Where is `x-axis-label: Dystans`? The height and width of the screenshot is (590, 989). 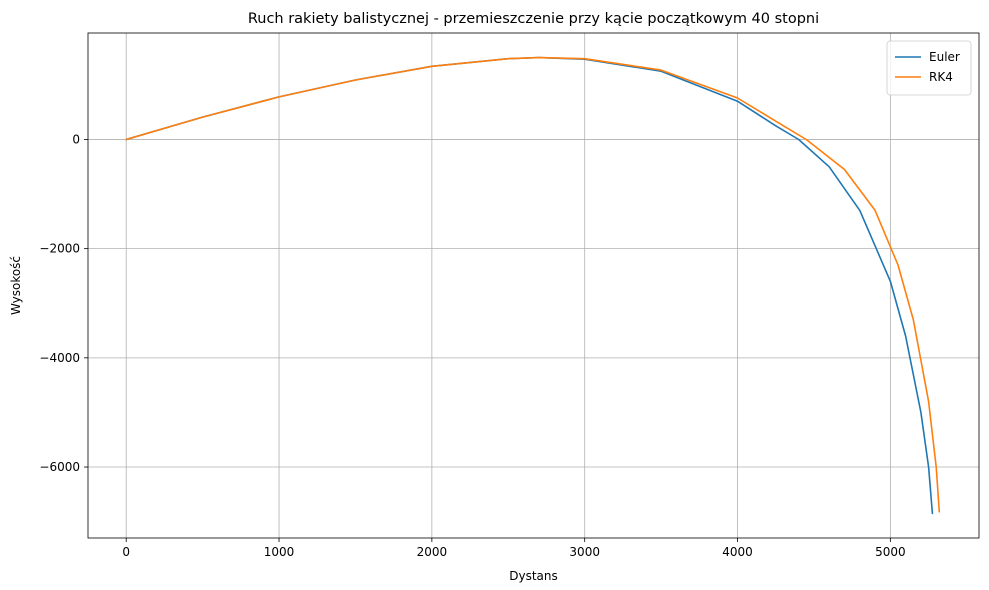
x-axis-label: Dystans is located at coordinates (533, 576).